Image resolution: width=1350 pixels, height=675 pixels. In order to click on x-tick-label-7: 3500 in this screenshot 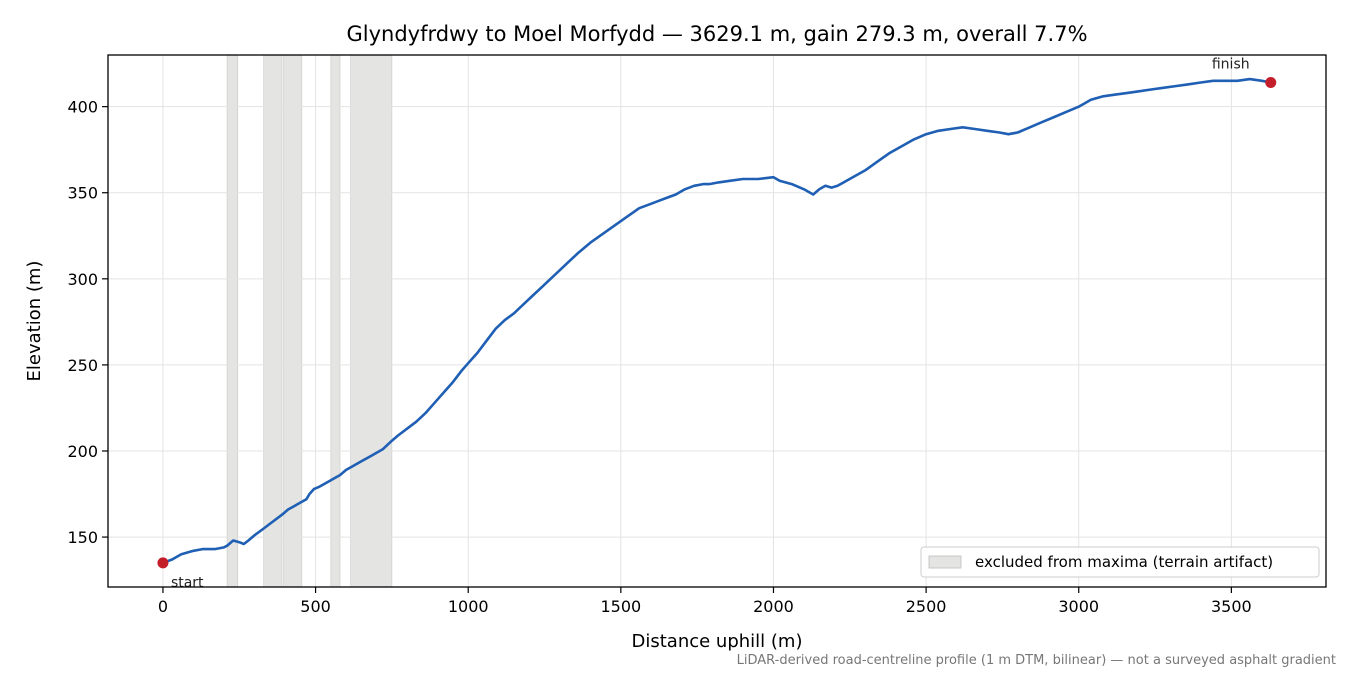, I will do `click(1231, 606)`.